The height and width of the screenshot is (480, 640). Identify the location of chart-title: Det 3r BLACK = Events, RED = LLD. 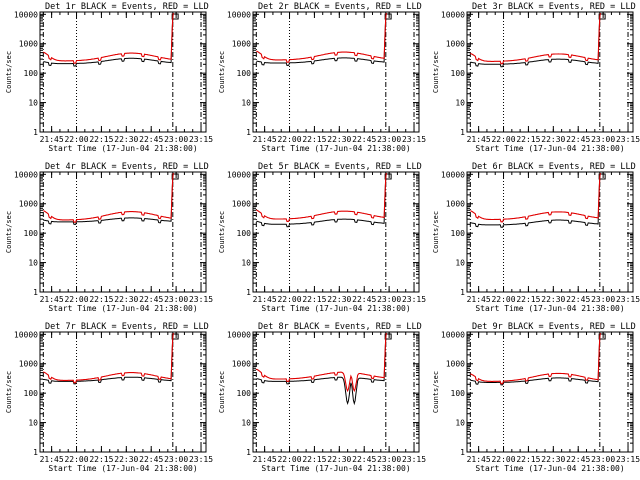
(554, 7).